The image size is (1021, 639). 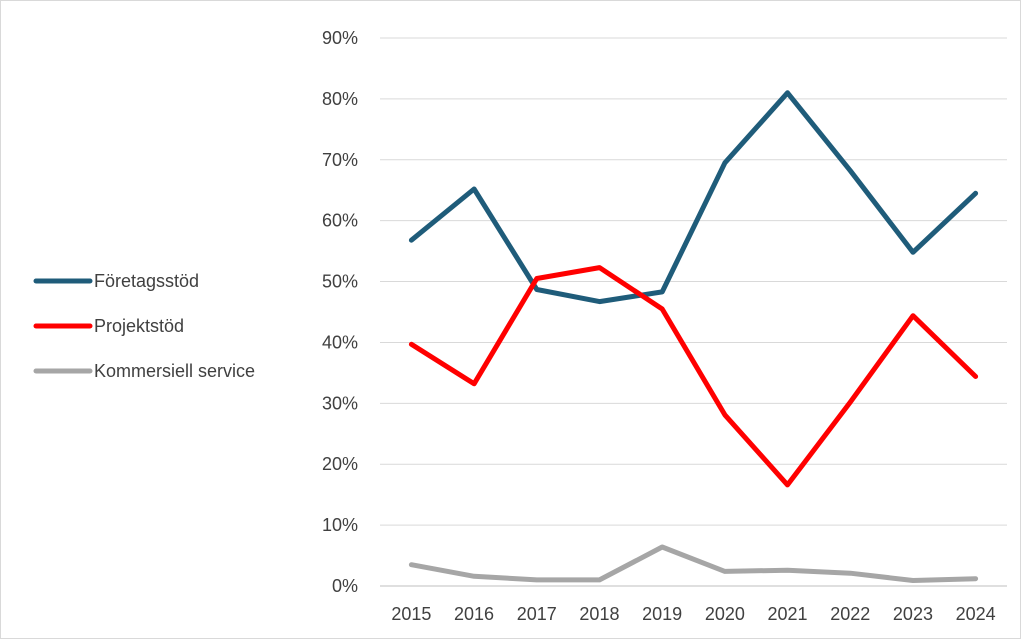 I want to click on y-axis-tick-labels: 0% 10% 20% 30% 40% 50% 60% 70% 80% 90%, so click(x=340, y=312).